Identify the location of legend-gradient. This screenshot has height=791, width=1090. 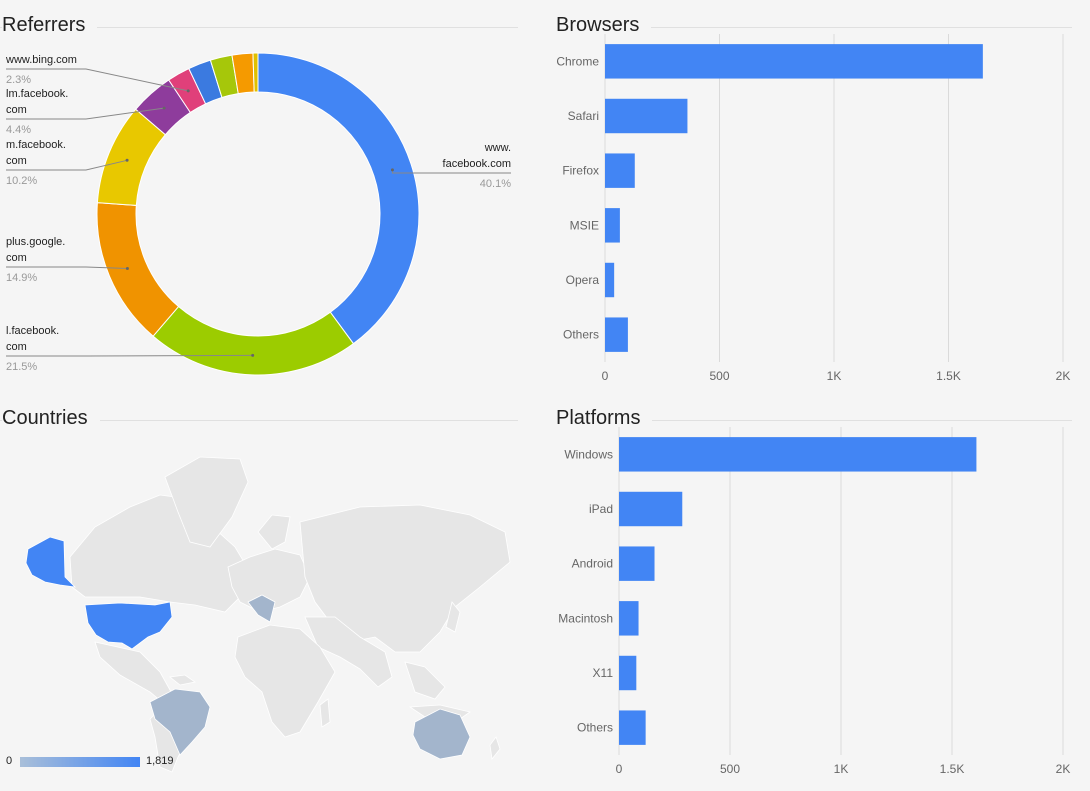
(80, 762).